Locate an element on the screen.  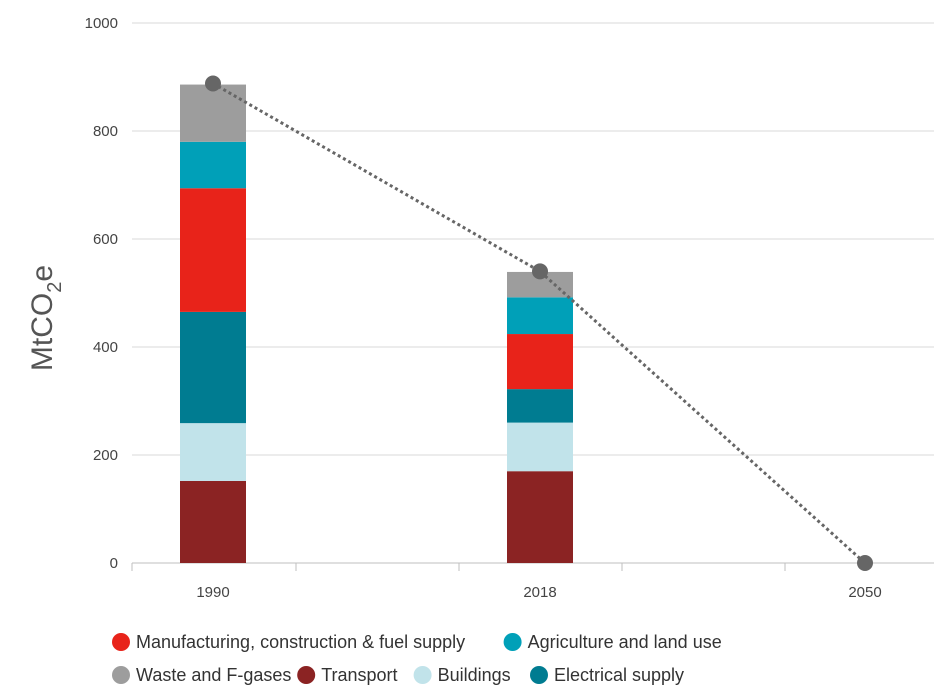
y-axis-label: MtCO2e is located at coordinates (46, 318).